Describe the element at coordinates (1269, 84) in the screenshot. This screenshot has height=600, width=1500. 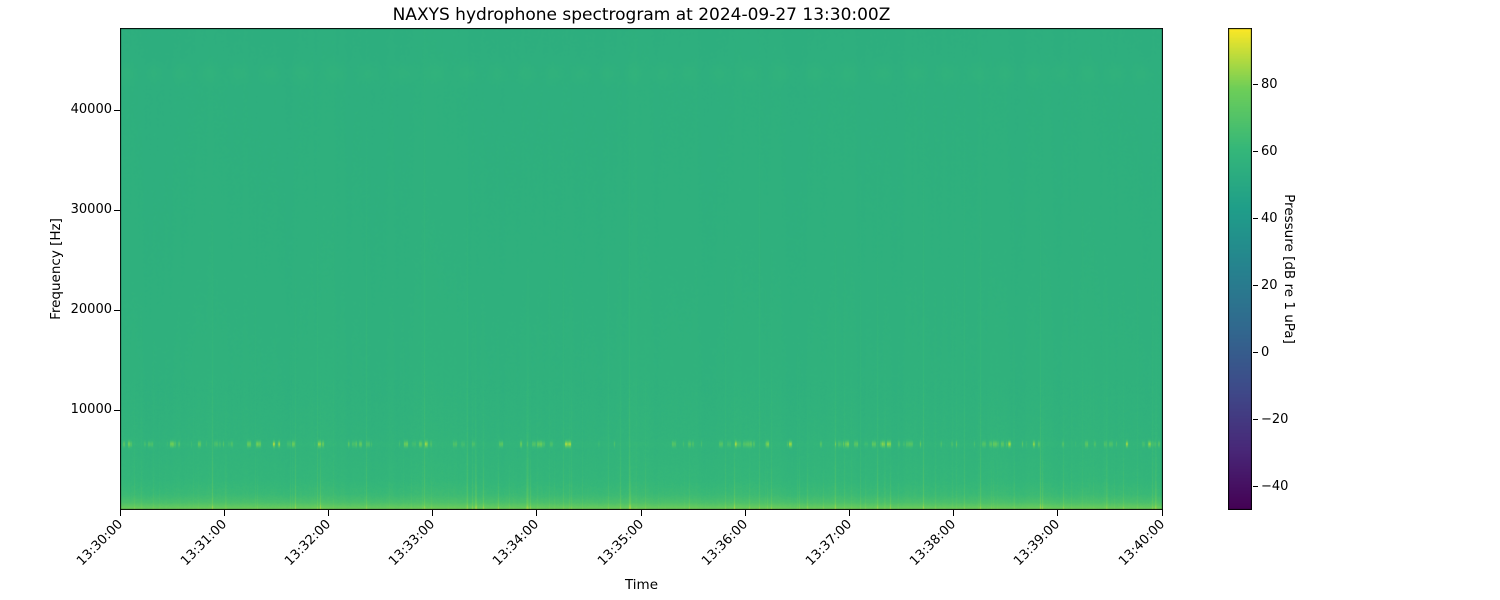
I see `colorbar-tick-label: 80` at that location.